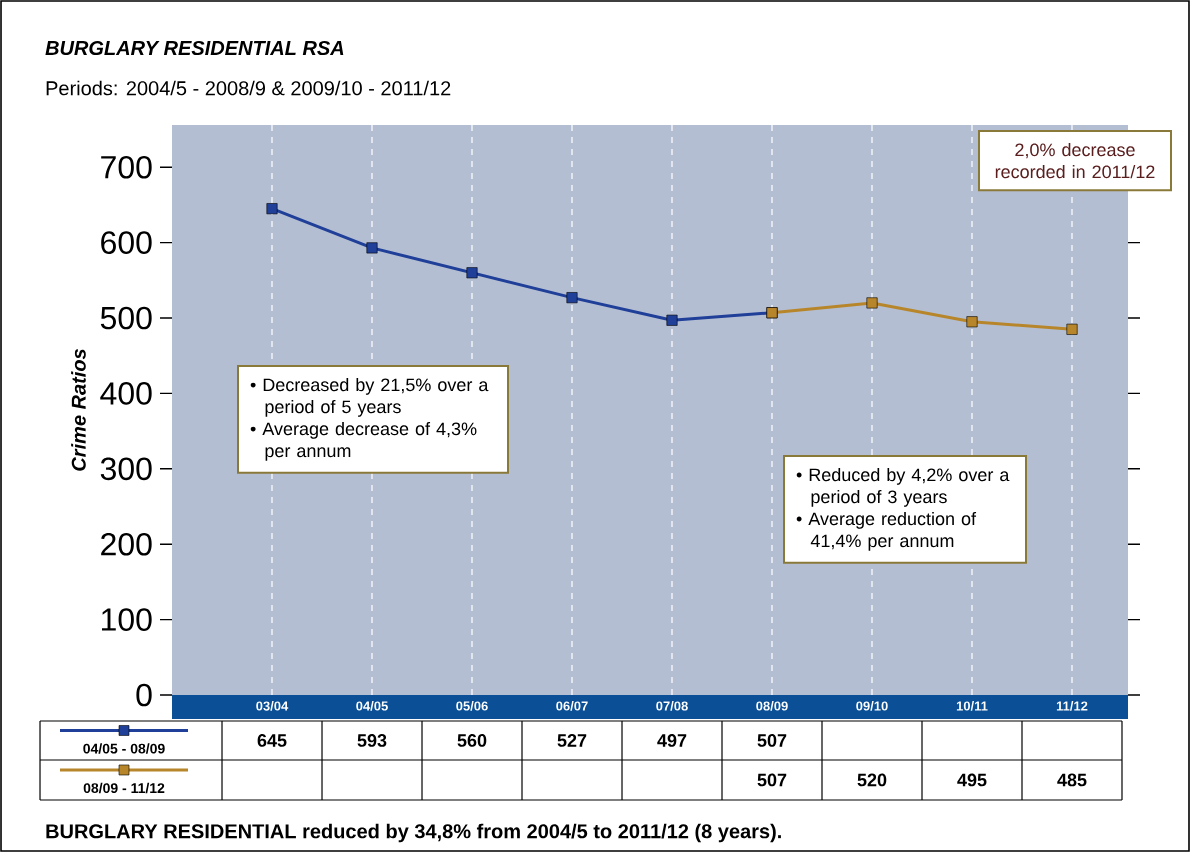 The image size is (1190, 852). Describe the element at coordinates (672, 706) in the screenshot. I see `x-tick-label: 07/08` at that location.